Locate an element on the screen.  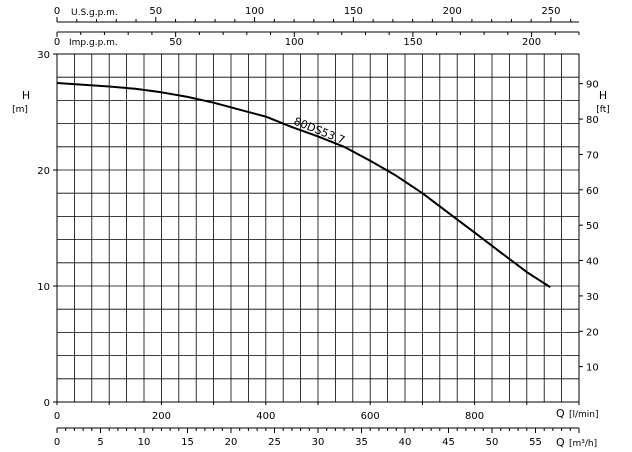
top-axis-us-tick-label: 150 is located at coordinates (353, 11).